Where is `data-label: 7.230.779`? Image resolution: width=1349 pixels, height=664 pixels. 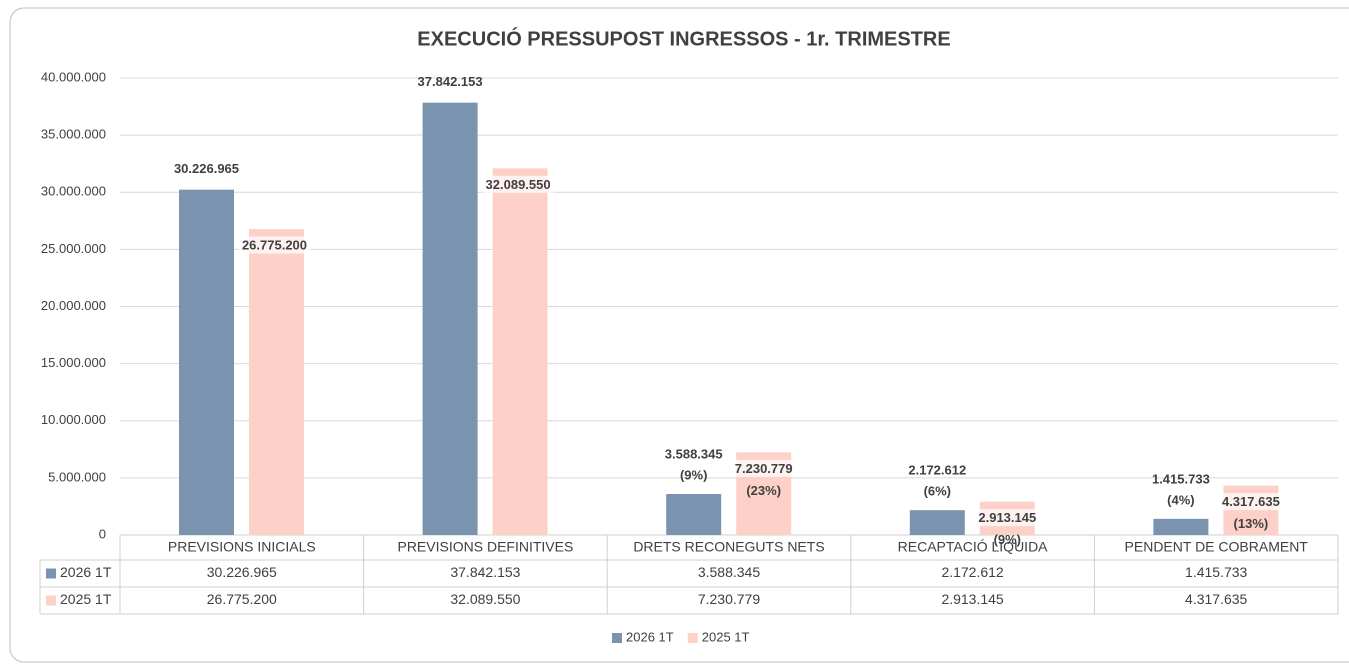
data-label: 7.230.779 is located at coordinates (764, 468).